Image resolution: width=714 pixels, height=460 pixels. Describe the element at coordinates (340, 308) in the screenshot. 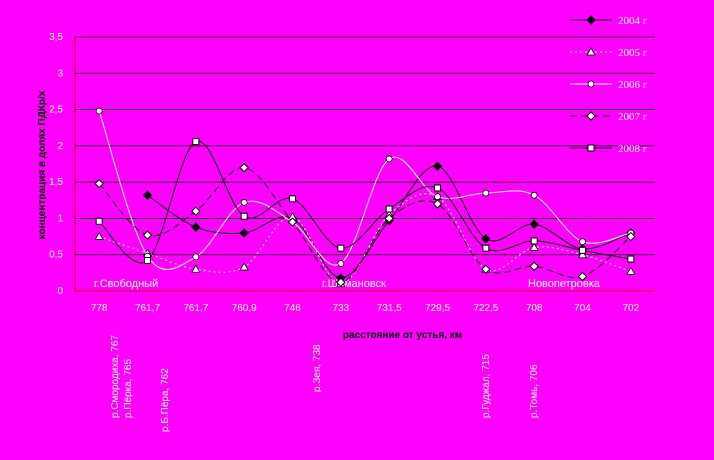

I see `x-tick-label: 733` at that location.